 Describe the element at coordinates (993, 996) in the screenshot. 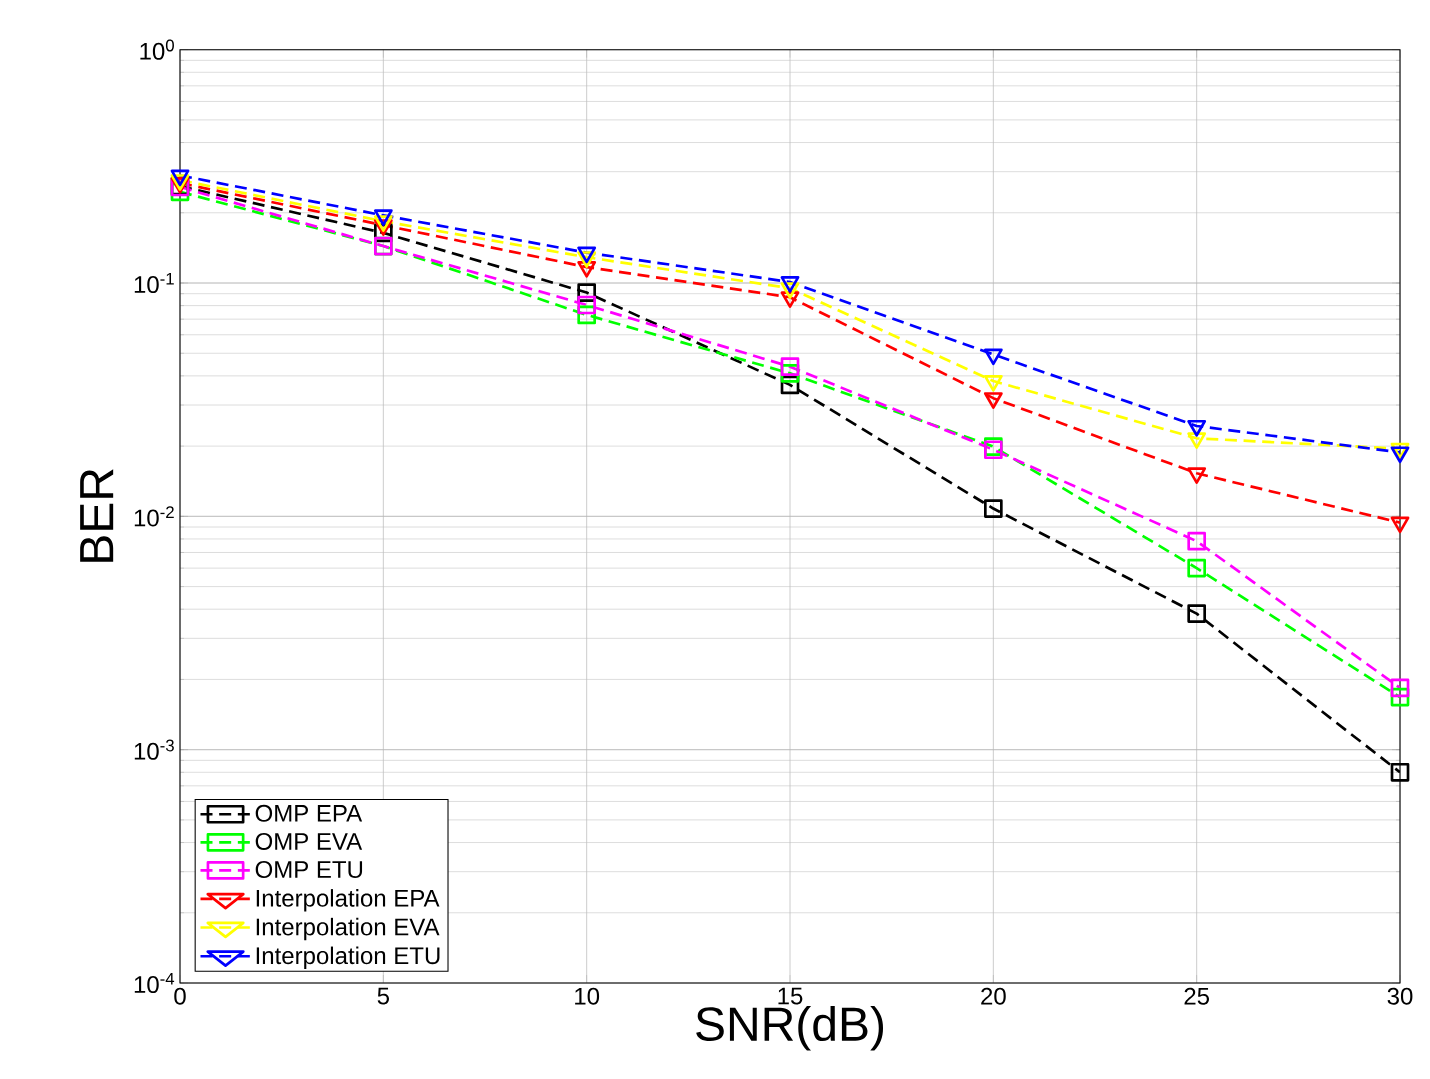

I see `x-tick-label: 20` at that location.